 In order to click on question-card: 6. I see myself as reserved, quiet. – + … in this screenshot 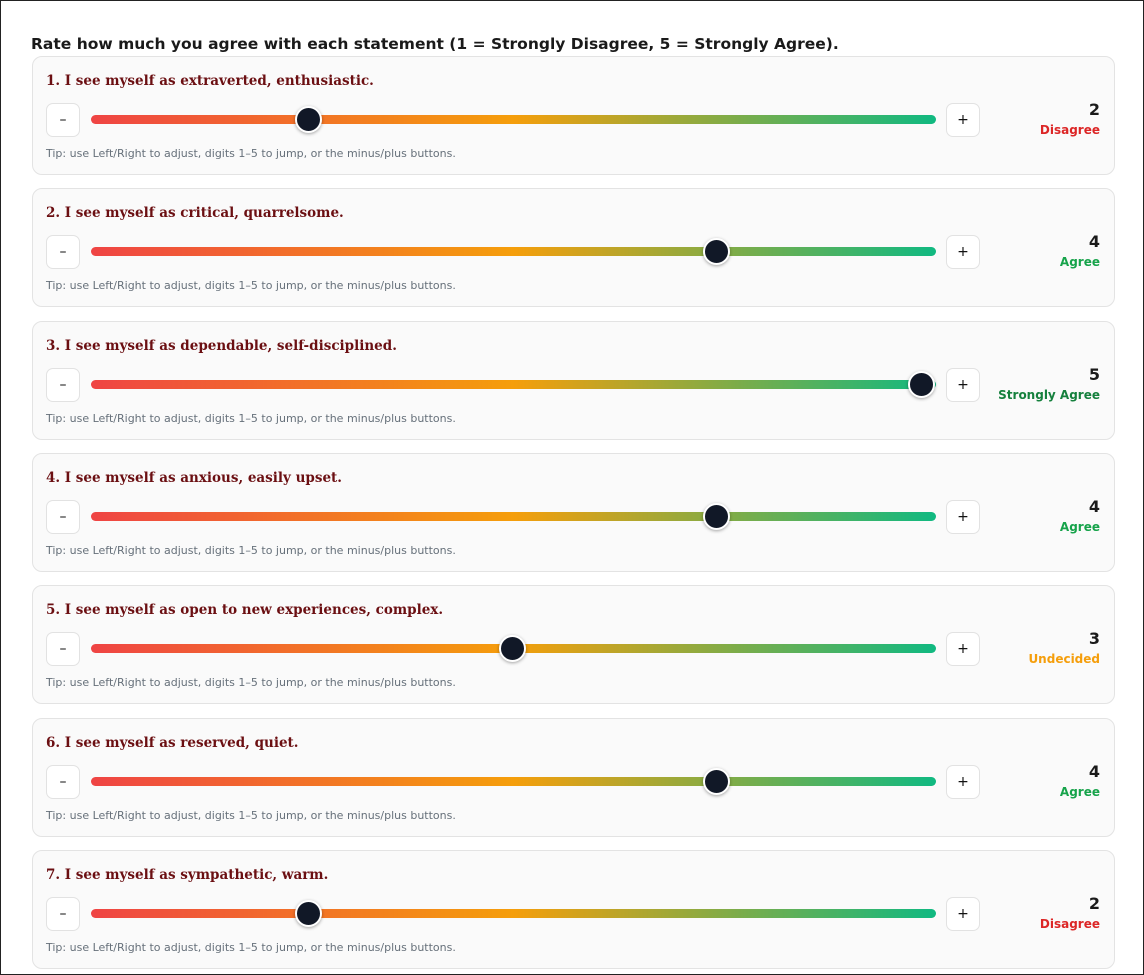, I will do `click(573, 777)`.